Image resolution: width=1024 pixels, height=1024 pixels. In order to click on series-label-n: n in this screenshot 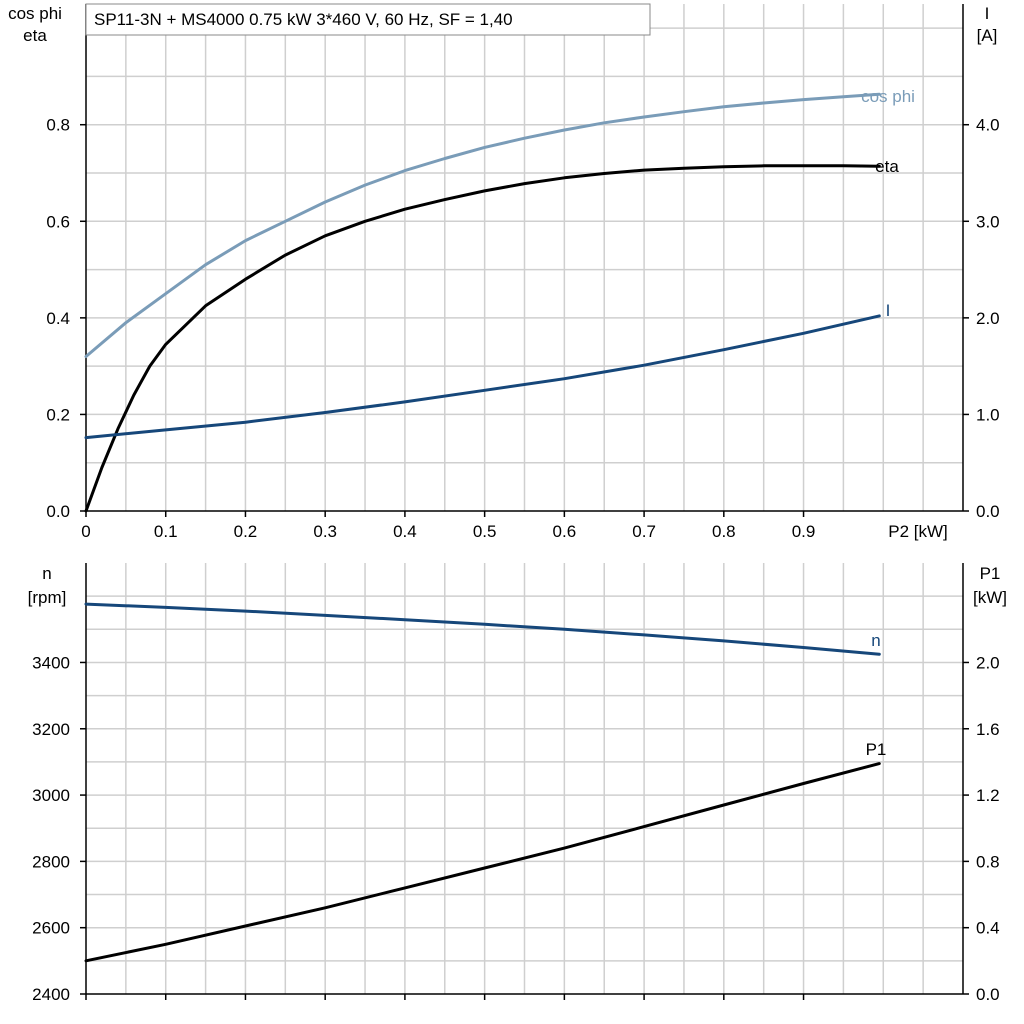, I will do `click(875, 640)`.